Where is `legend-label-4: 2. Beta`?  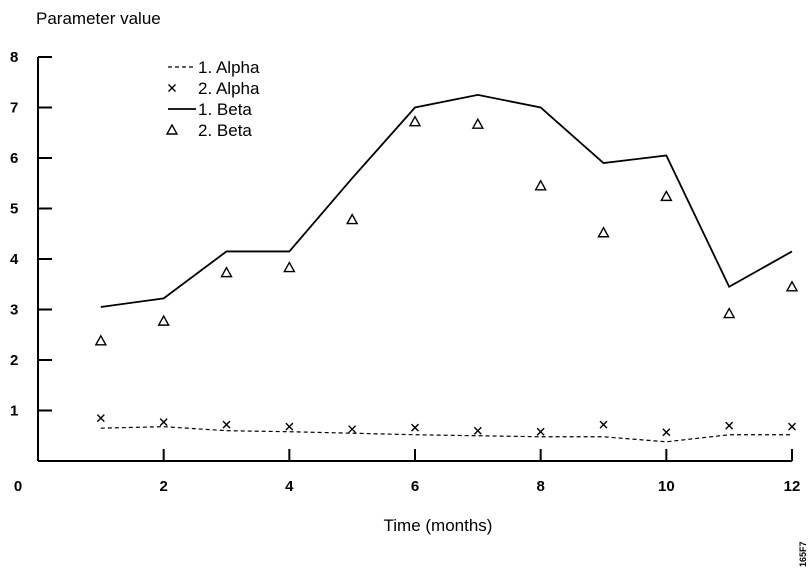 legend-label-4: 2. Beta is located at coordinates (225, 130).